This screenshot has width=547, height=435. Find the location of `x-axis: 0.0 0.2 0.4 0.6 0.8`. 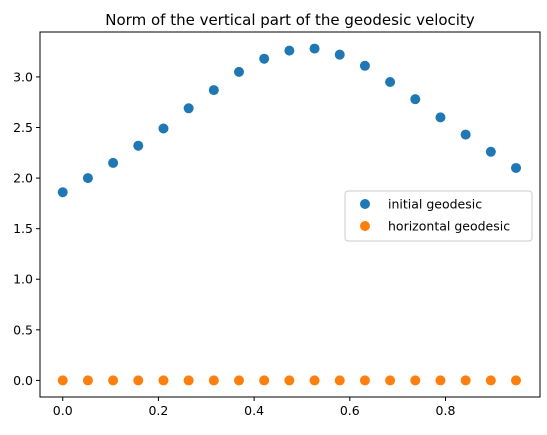

x-axis: 0.0 0.2 0.4 0.6 0.8 is located at coordinates (254, 407).